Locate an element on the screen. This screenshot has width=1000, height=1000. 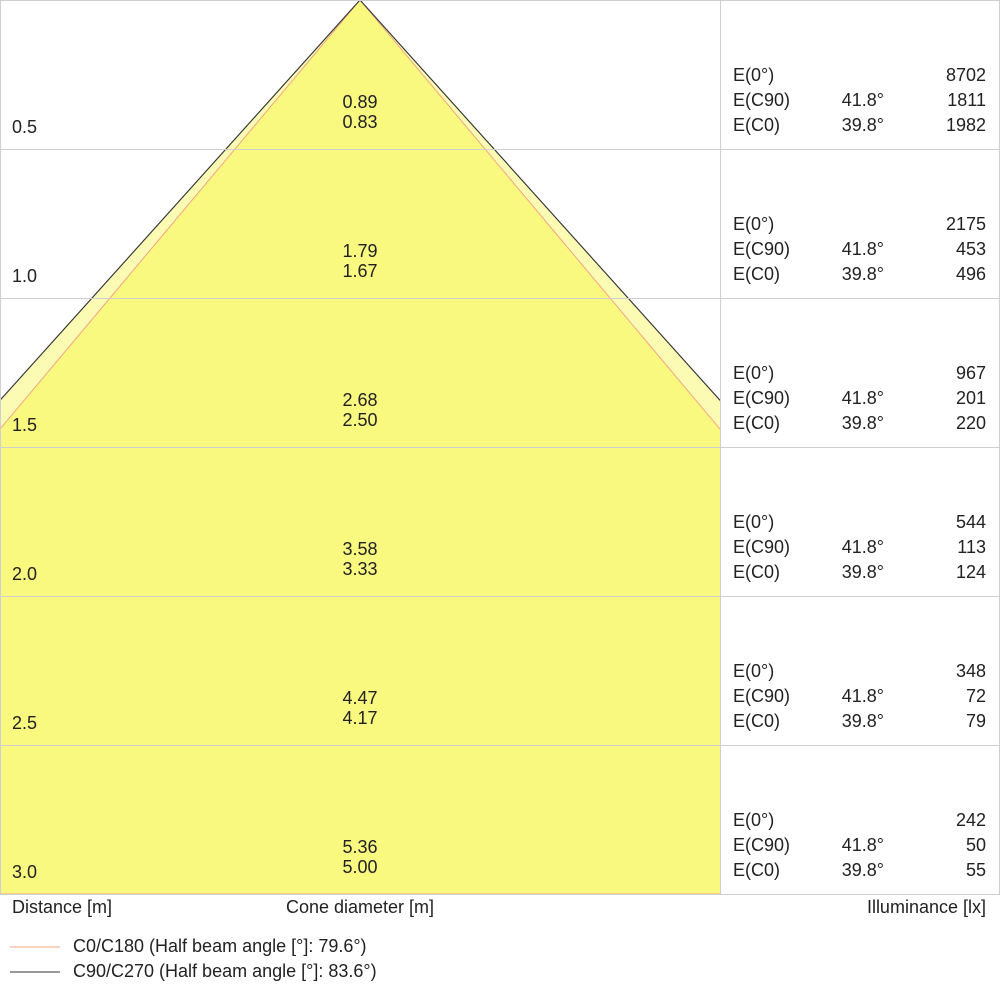
illuminance-value: 201 is located at coordinates (971, 398).